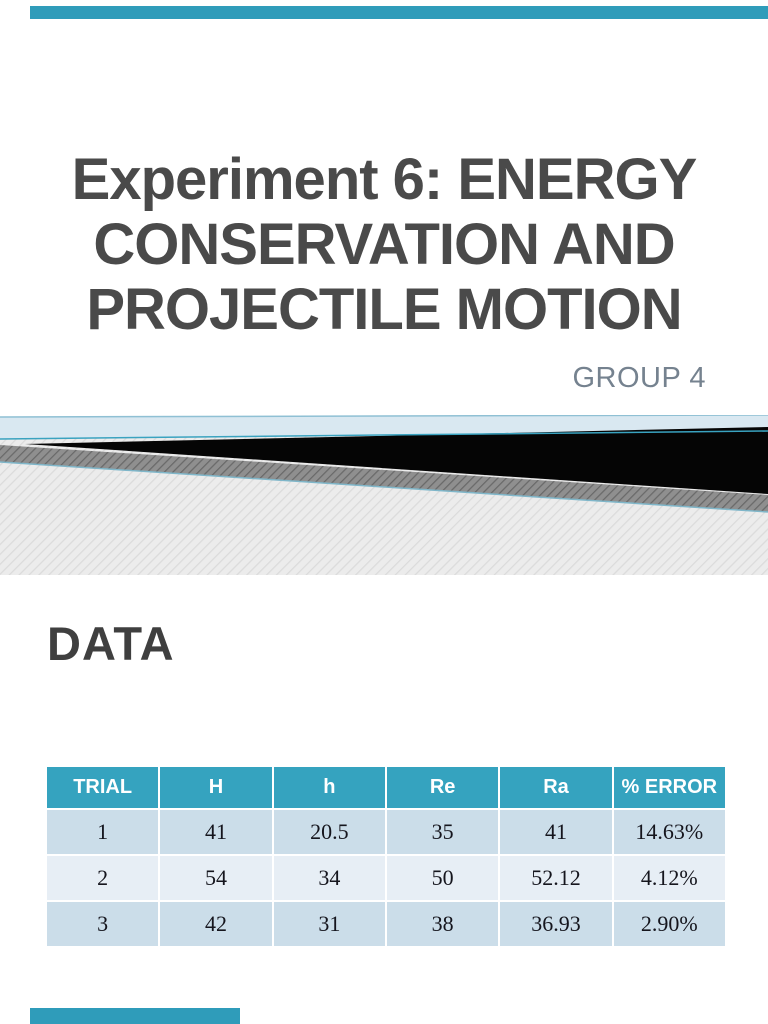  What do you see at coordinates (384, 309) in the screenshot?
I see `title-line-3: PROJECTILE MOTION` at bounding box center [384, 309].